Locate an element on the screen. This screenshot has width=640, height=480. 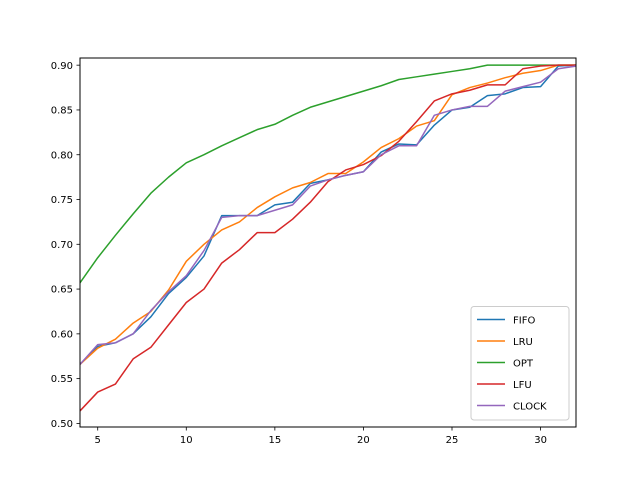
x-axis: 5 10 15 20 25 30 is located at coordinates (321, 436).